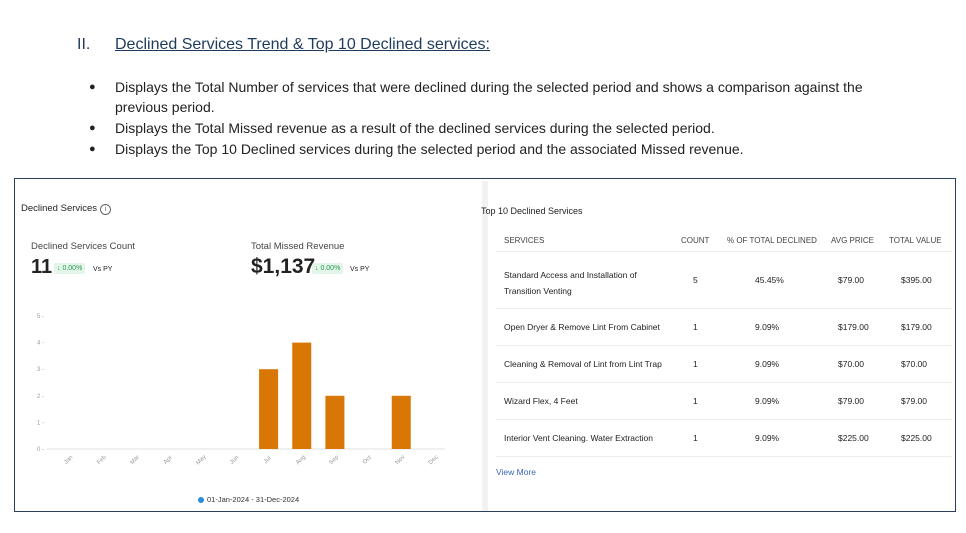  Describe the element at coordinates (851, 363) in the screenshot. I see `service-avg-price: $70.00` at that location.